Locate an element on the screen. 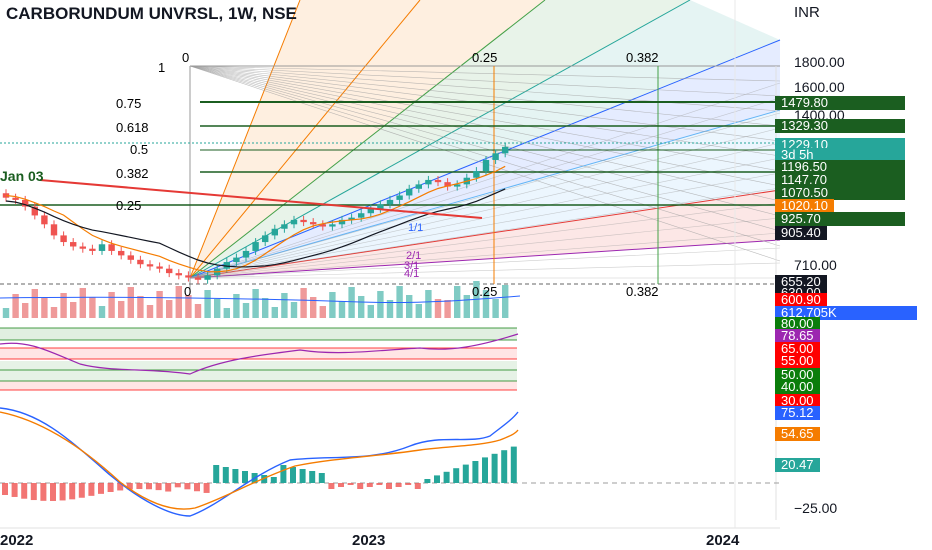 Image resolution: width=932 pixels, height=550 pixels. price-tag: 55.00 is located at coordinates (797, 361).